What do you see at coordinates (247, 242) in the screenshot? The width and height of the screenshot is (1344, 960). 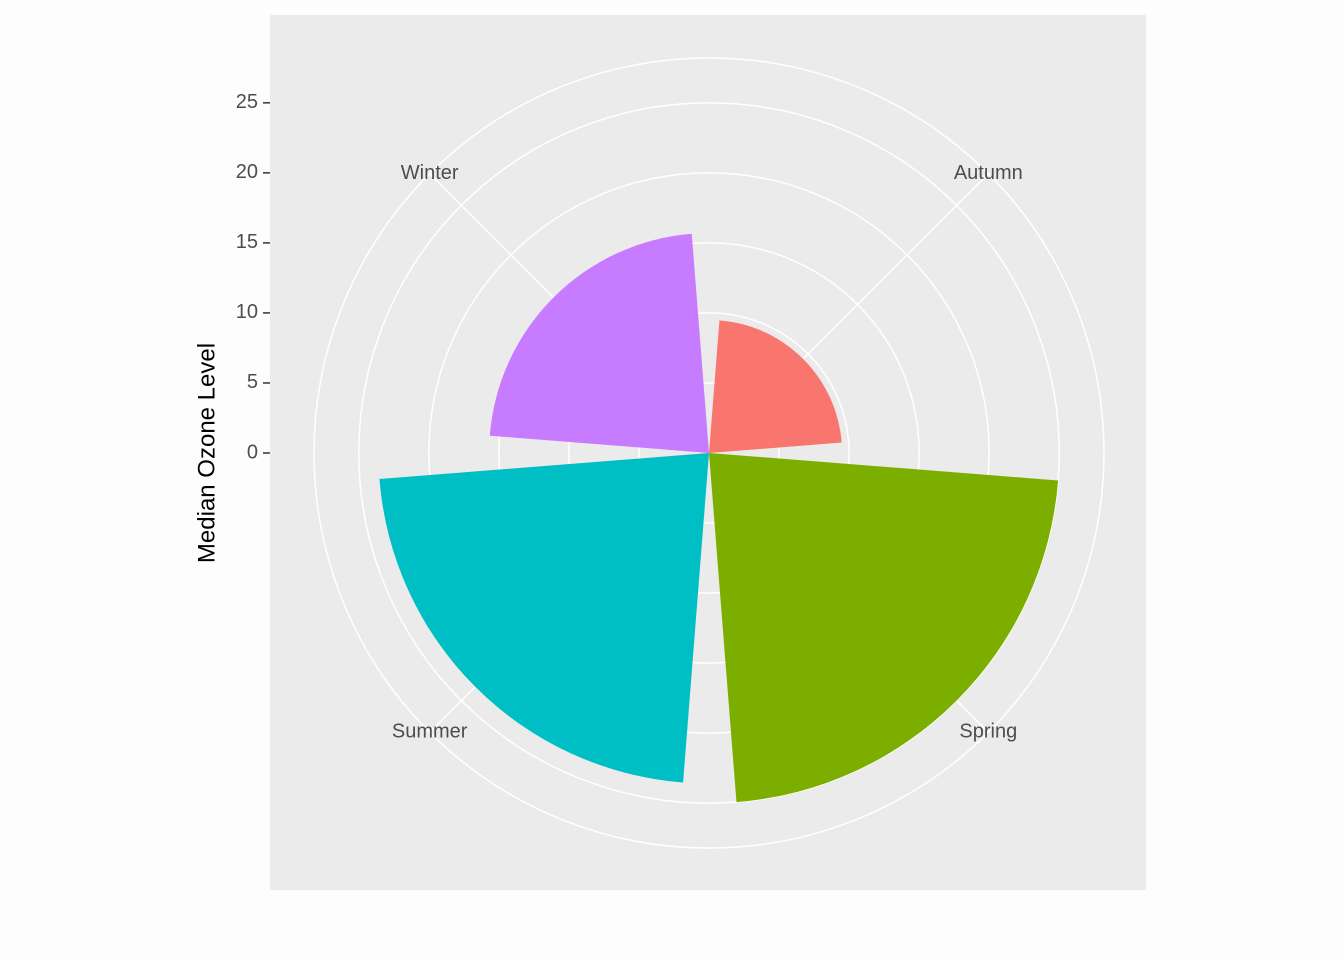 I see `y-tick-label: 15` at bounding box center [247, 242].